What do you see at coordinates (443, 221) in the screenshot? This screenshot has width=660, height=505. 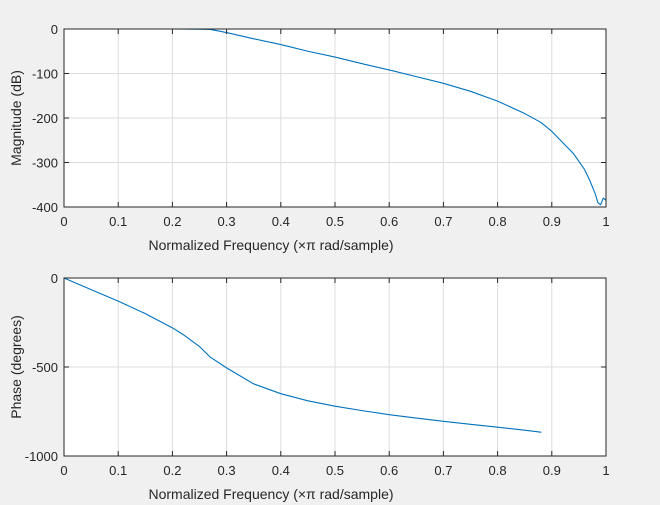 I see `magnitude-x-tick-label-7: 0.7` at bounding box center [443, 221].